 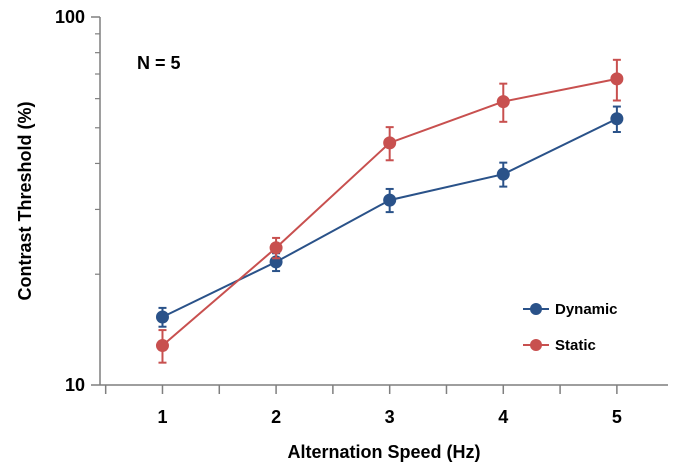 I want to click on legend-item-static: Static, so click(x=559, y=345).